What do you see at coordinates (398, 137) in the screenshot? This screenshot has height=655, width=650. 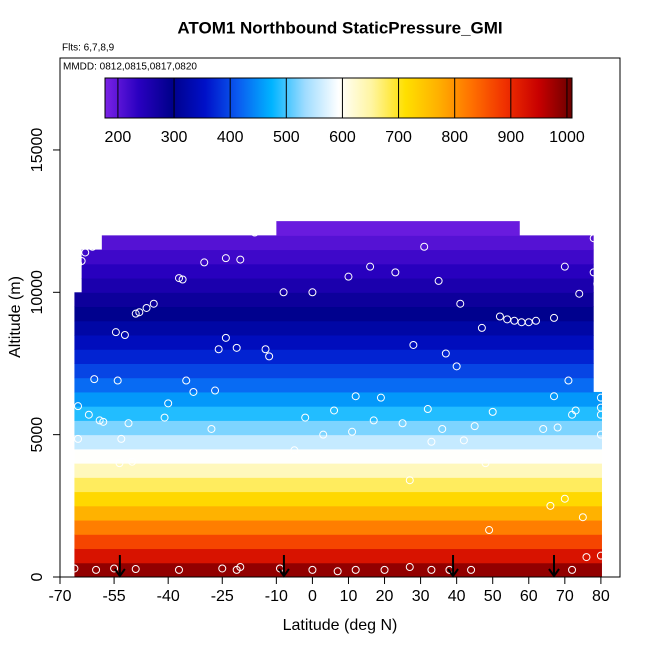 I see `colorbar-tick-label: 700` at bounding box center [398, 137].